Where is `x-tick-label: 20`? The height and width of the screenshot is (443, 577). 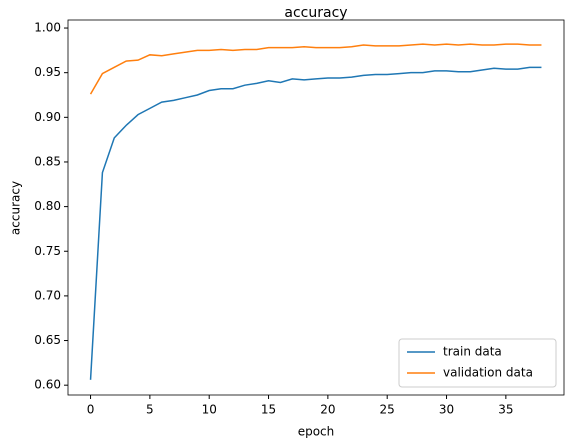
x-tick-label: 20 is located at coordinates (327, 410).